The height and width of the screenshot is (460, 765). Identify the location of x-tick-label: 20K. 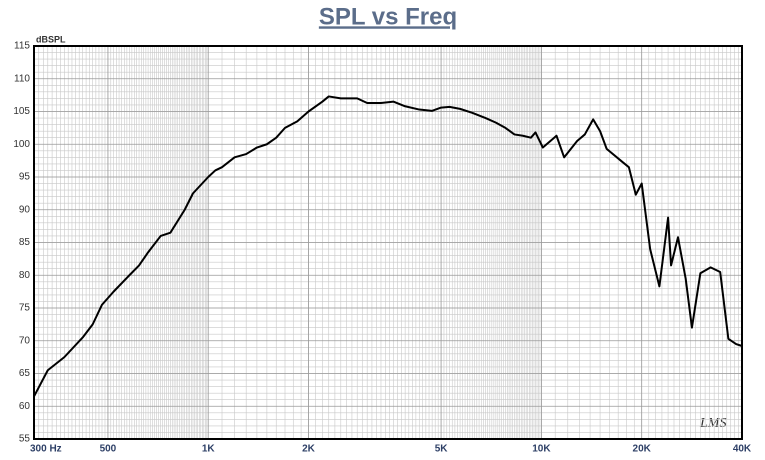
(642, 449).